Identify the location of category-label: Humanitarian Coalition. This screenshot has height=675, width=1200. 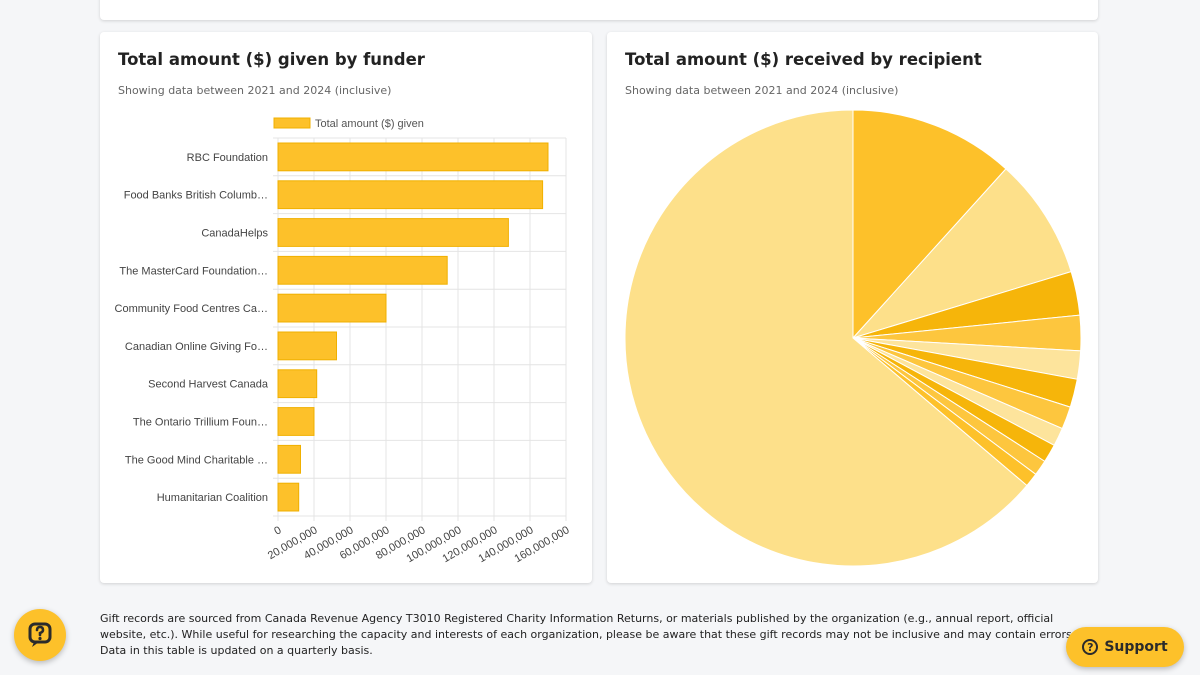
(212, 498).